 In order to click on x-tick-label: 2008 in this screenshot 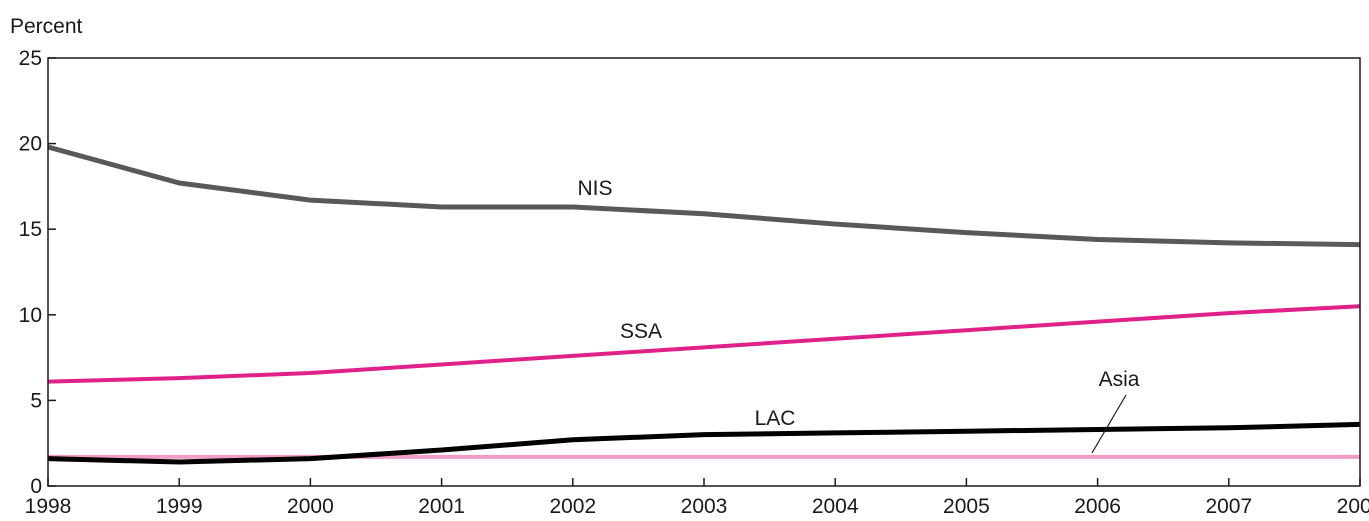, I will do `click(1353, 506)`.